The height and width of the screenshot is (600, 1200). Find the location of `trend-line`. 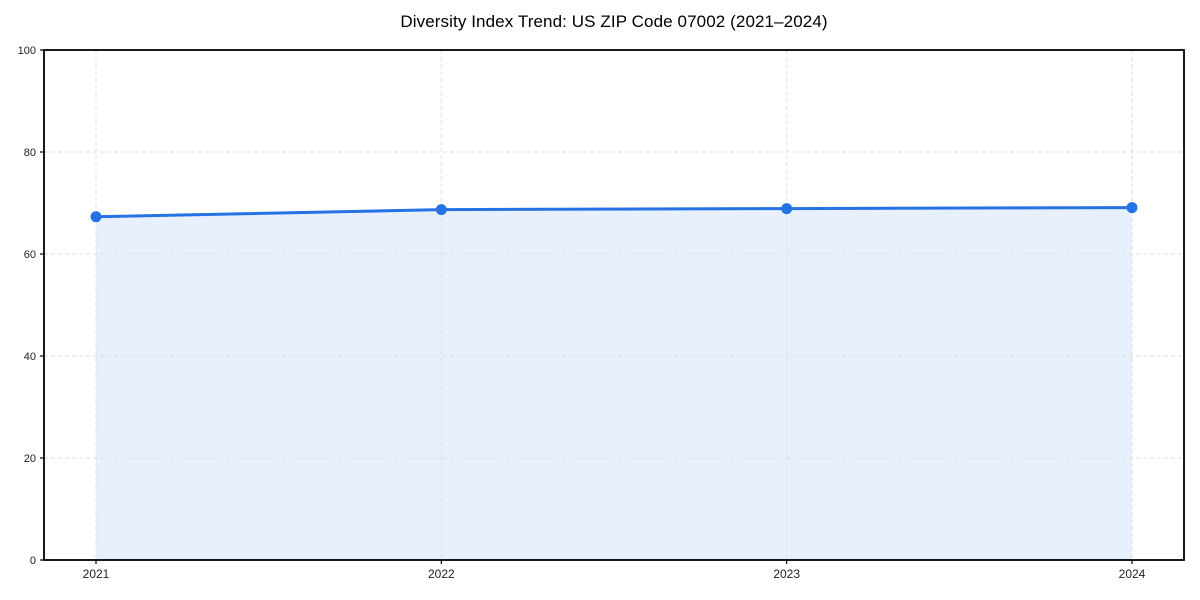

trend-line is located at coordinates (614, 212).